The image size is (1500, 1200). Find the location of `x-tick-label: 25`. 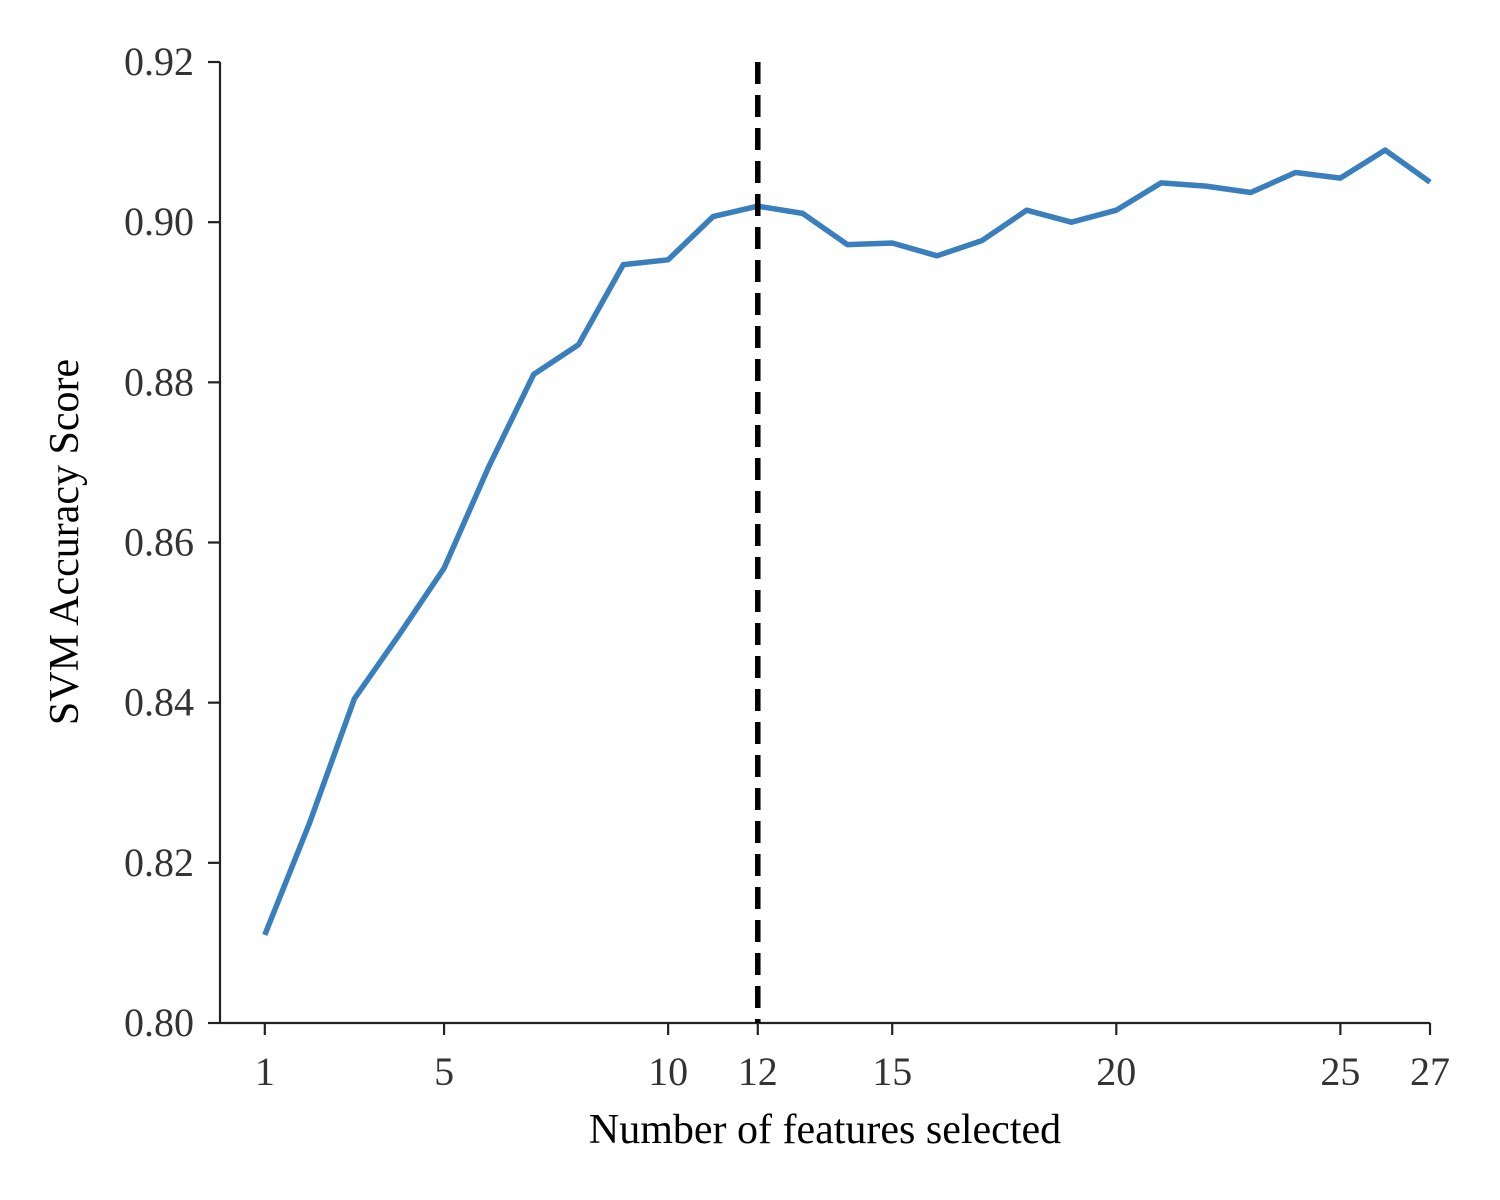

x-tick-label: 25 is located at coordinates (1340, 1071).